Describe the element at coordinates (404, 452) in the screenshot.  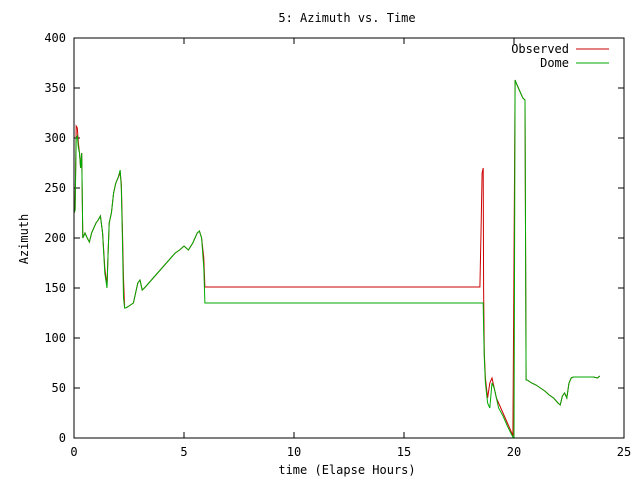
I see `x-tick-label: 15` at that location.